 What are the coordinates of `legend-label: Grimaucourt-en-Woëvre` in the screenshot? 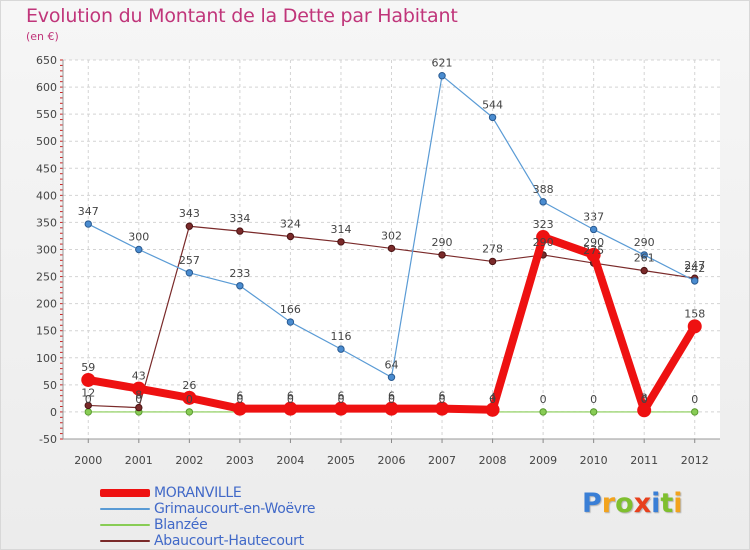 It's located at (235, 509).